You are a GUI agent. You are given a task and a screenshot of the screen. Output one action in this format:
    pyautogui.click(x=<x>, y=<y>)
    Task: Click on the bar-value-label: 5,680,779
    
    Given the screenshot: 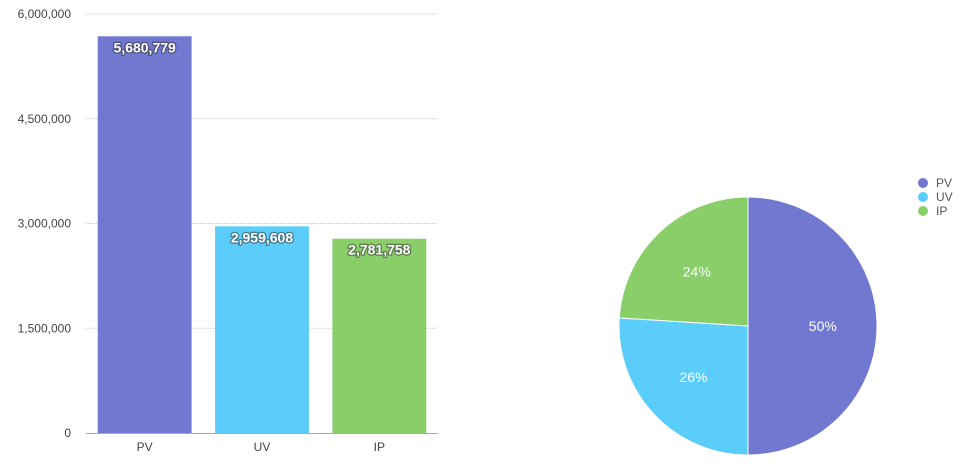 What is the action you would take?
    pyautogui.click(x=145, y=47)
    